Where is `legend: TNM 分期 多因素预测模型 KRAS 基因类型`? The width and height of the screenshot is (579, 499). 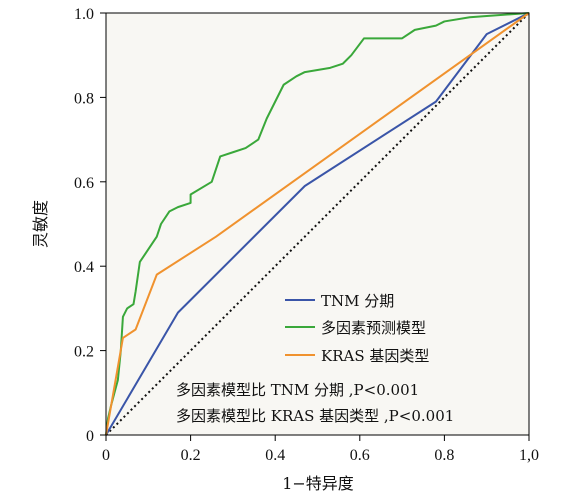 legend: TNM 分期 多因素预测模型 KRAS 基因类型 is located at coordinates (357, 328).